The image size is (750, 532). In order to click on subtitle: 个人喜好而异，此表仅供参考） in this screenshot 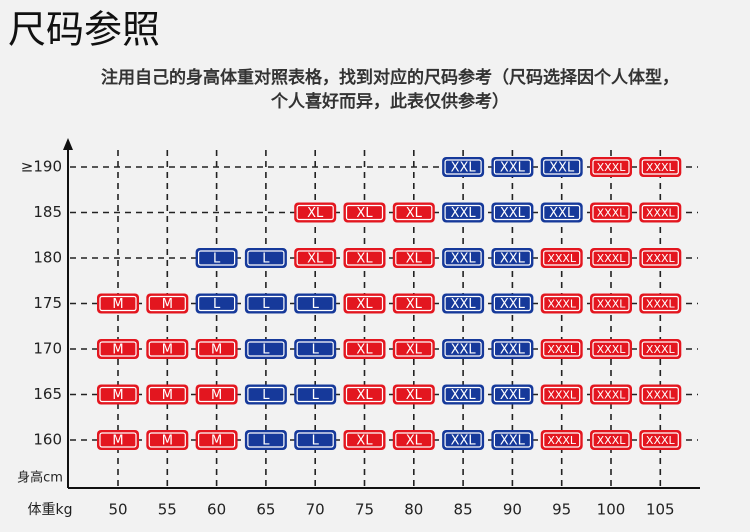, I will do `click(389, 101)`.